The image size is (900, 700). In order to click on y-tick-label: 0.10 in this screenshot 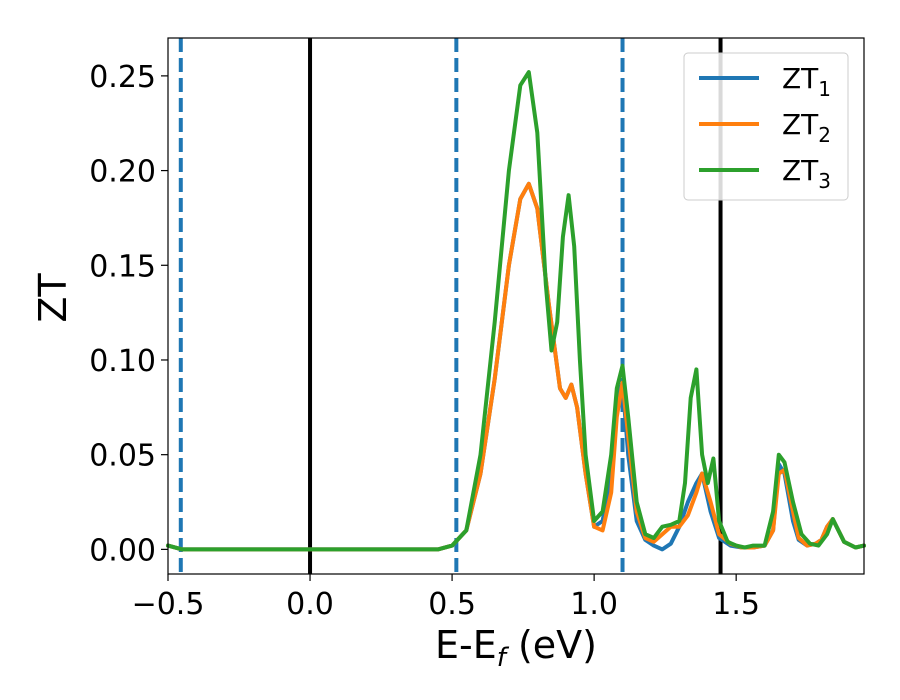, I will do `click(122, 361)`.